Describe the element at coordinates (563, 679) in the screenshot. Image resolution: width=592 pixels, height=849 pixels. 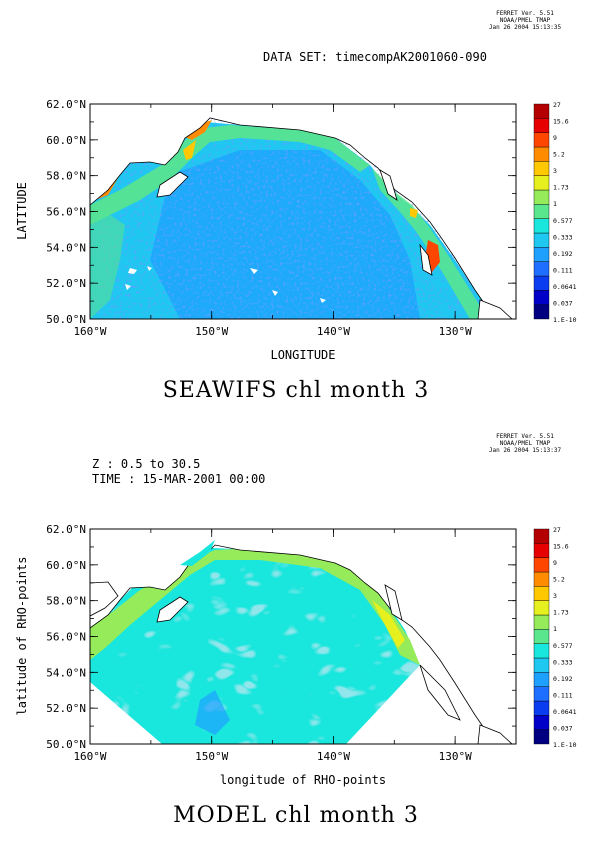
I see `colorbar-label: 0.192` at that location.